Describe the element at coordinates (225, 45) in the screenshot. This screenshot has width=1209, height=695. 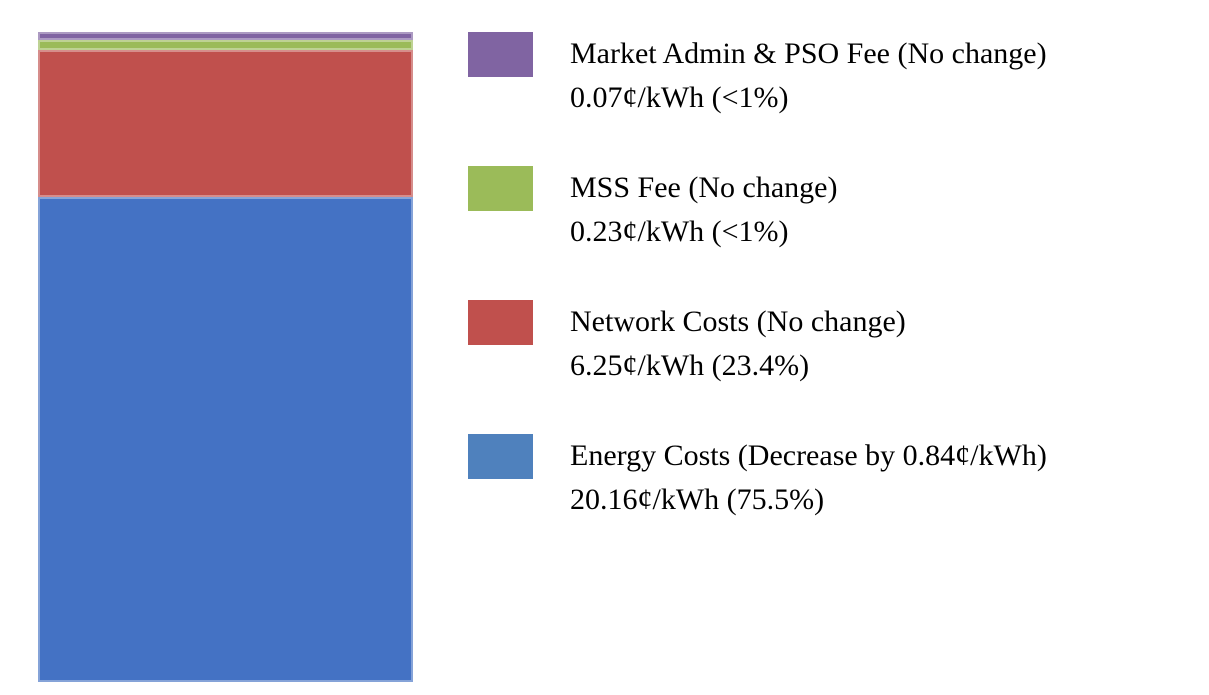
I see `bar-segment-mss-fee` at that location.